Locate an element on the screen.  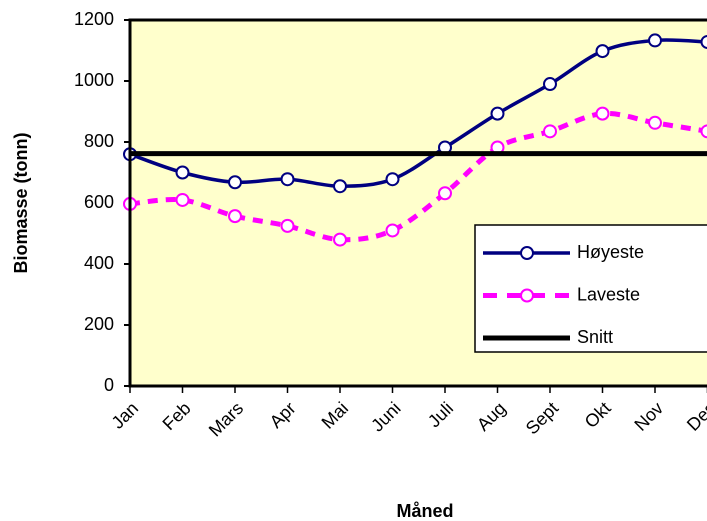
y-tick-label: 400 is located at coordinates (99, 263).